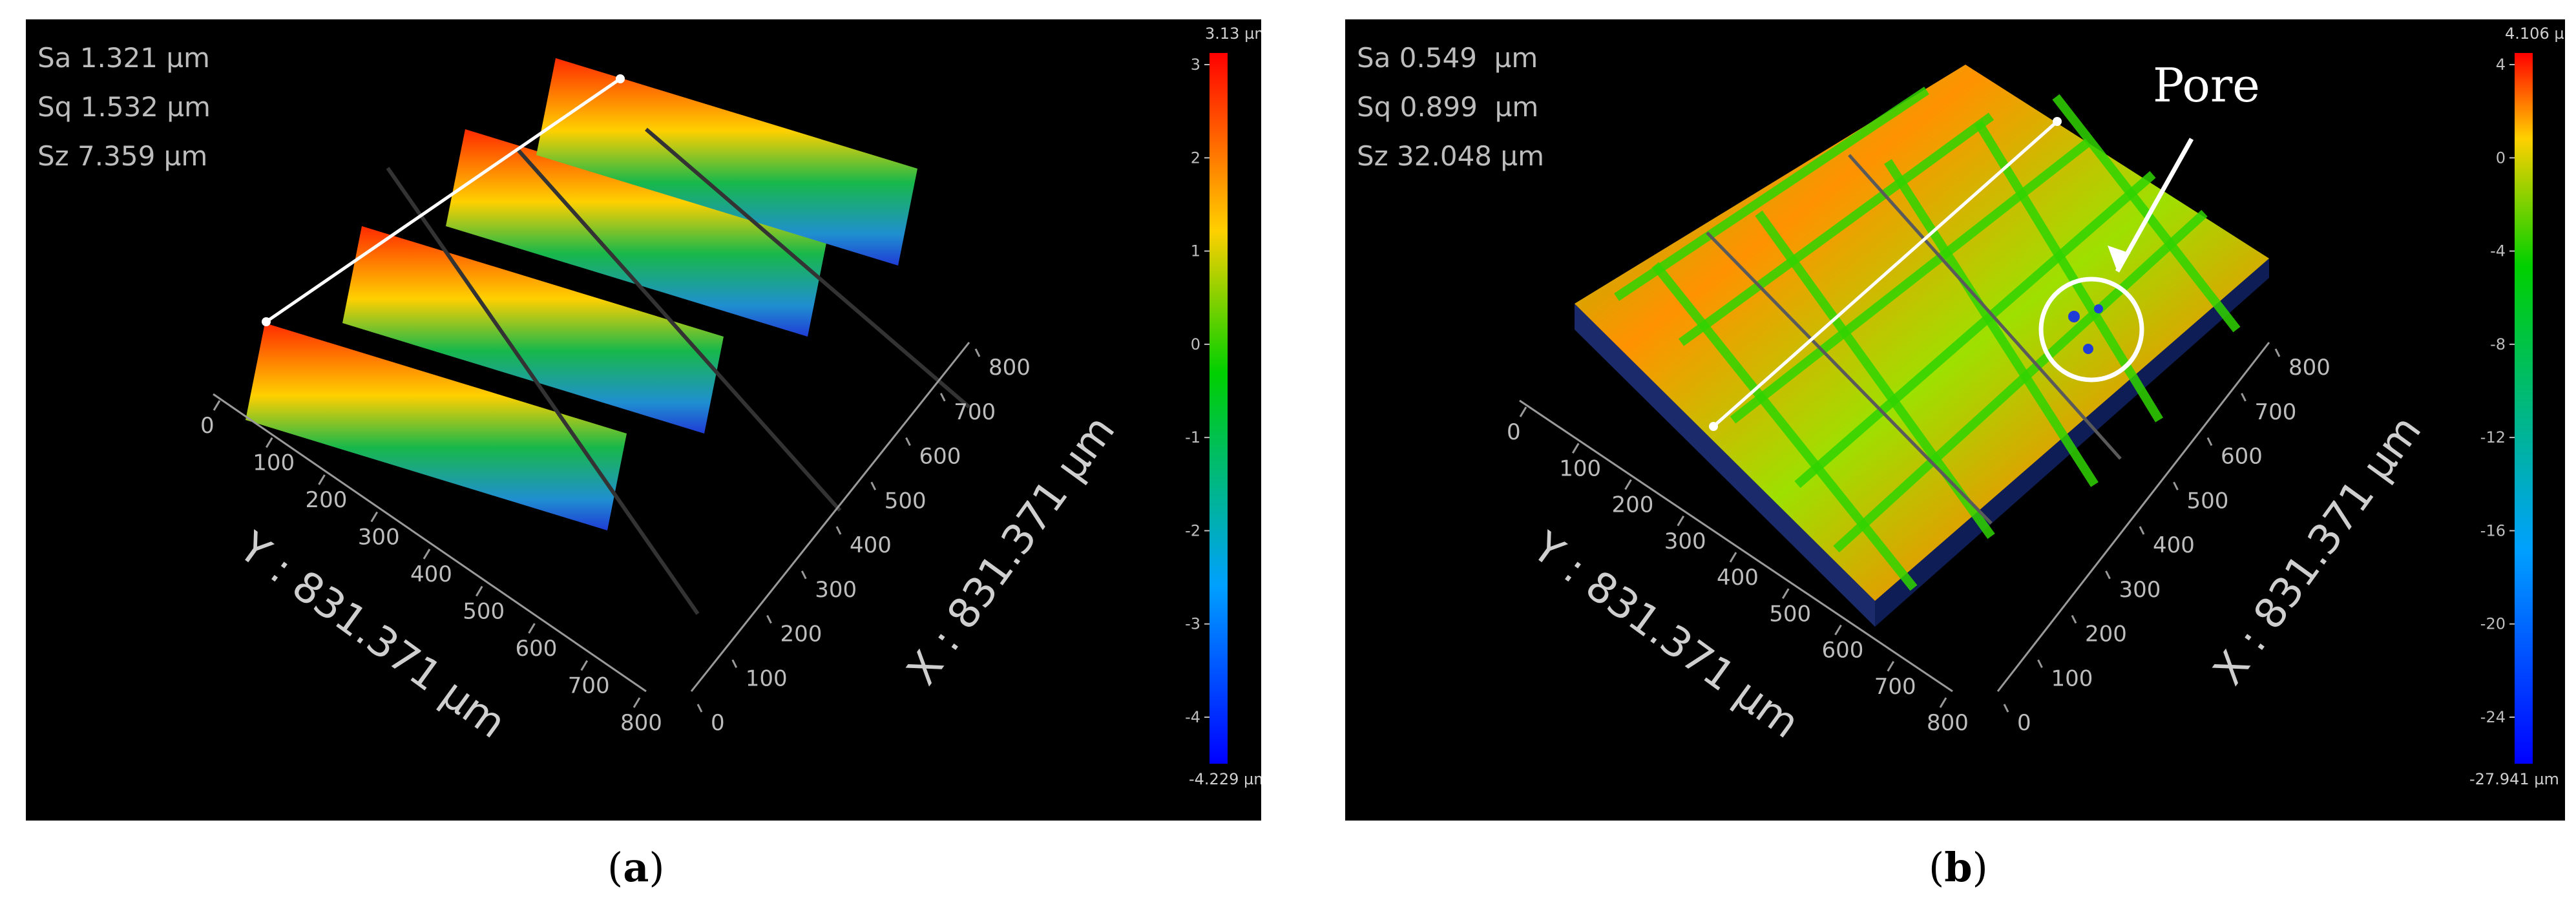 This screenshot has height=911, width=2576. I want to click on colorbar-tick-label-1: 1, so click(1195, 251).